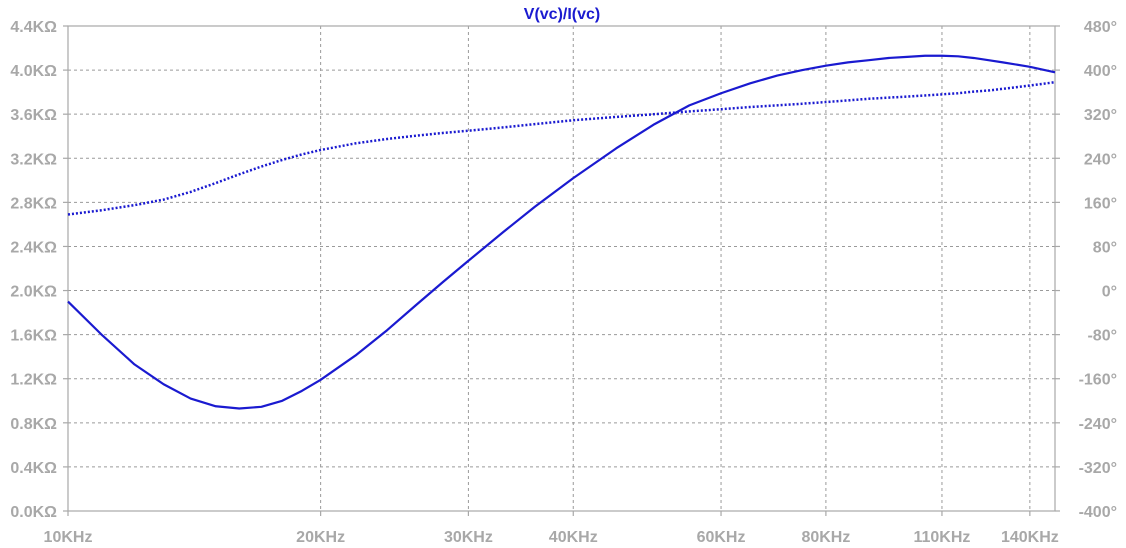 The width and height of the screenshot is (1126, 548). What do you see at coordinates (68, 537) in the screenshot?
I see `x-tick-label: 10KHz` at bounding box center [68, 537].